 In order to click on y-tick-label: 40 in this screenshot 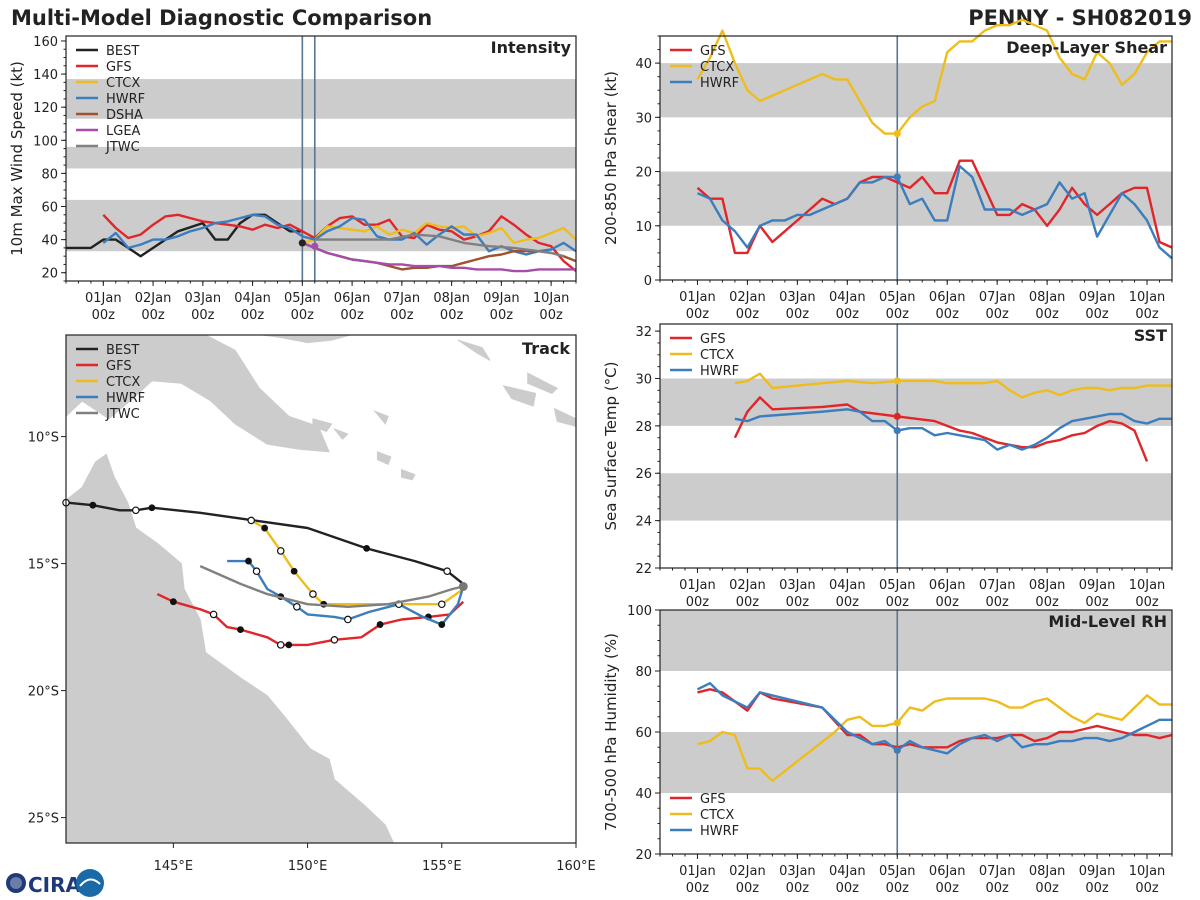, I will do `click(643, 794)`.